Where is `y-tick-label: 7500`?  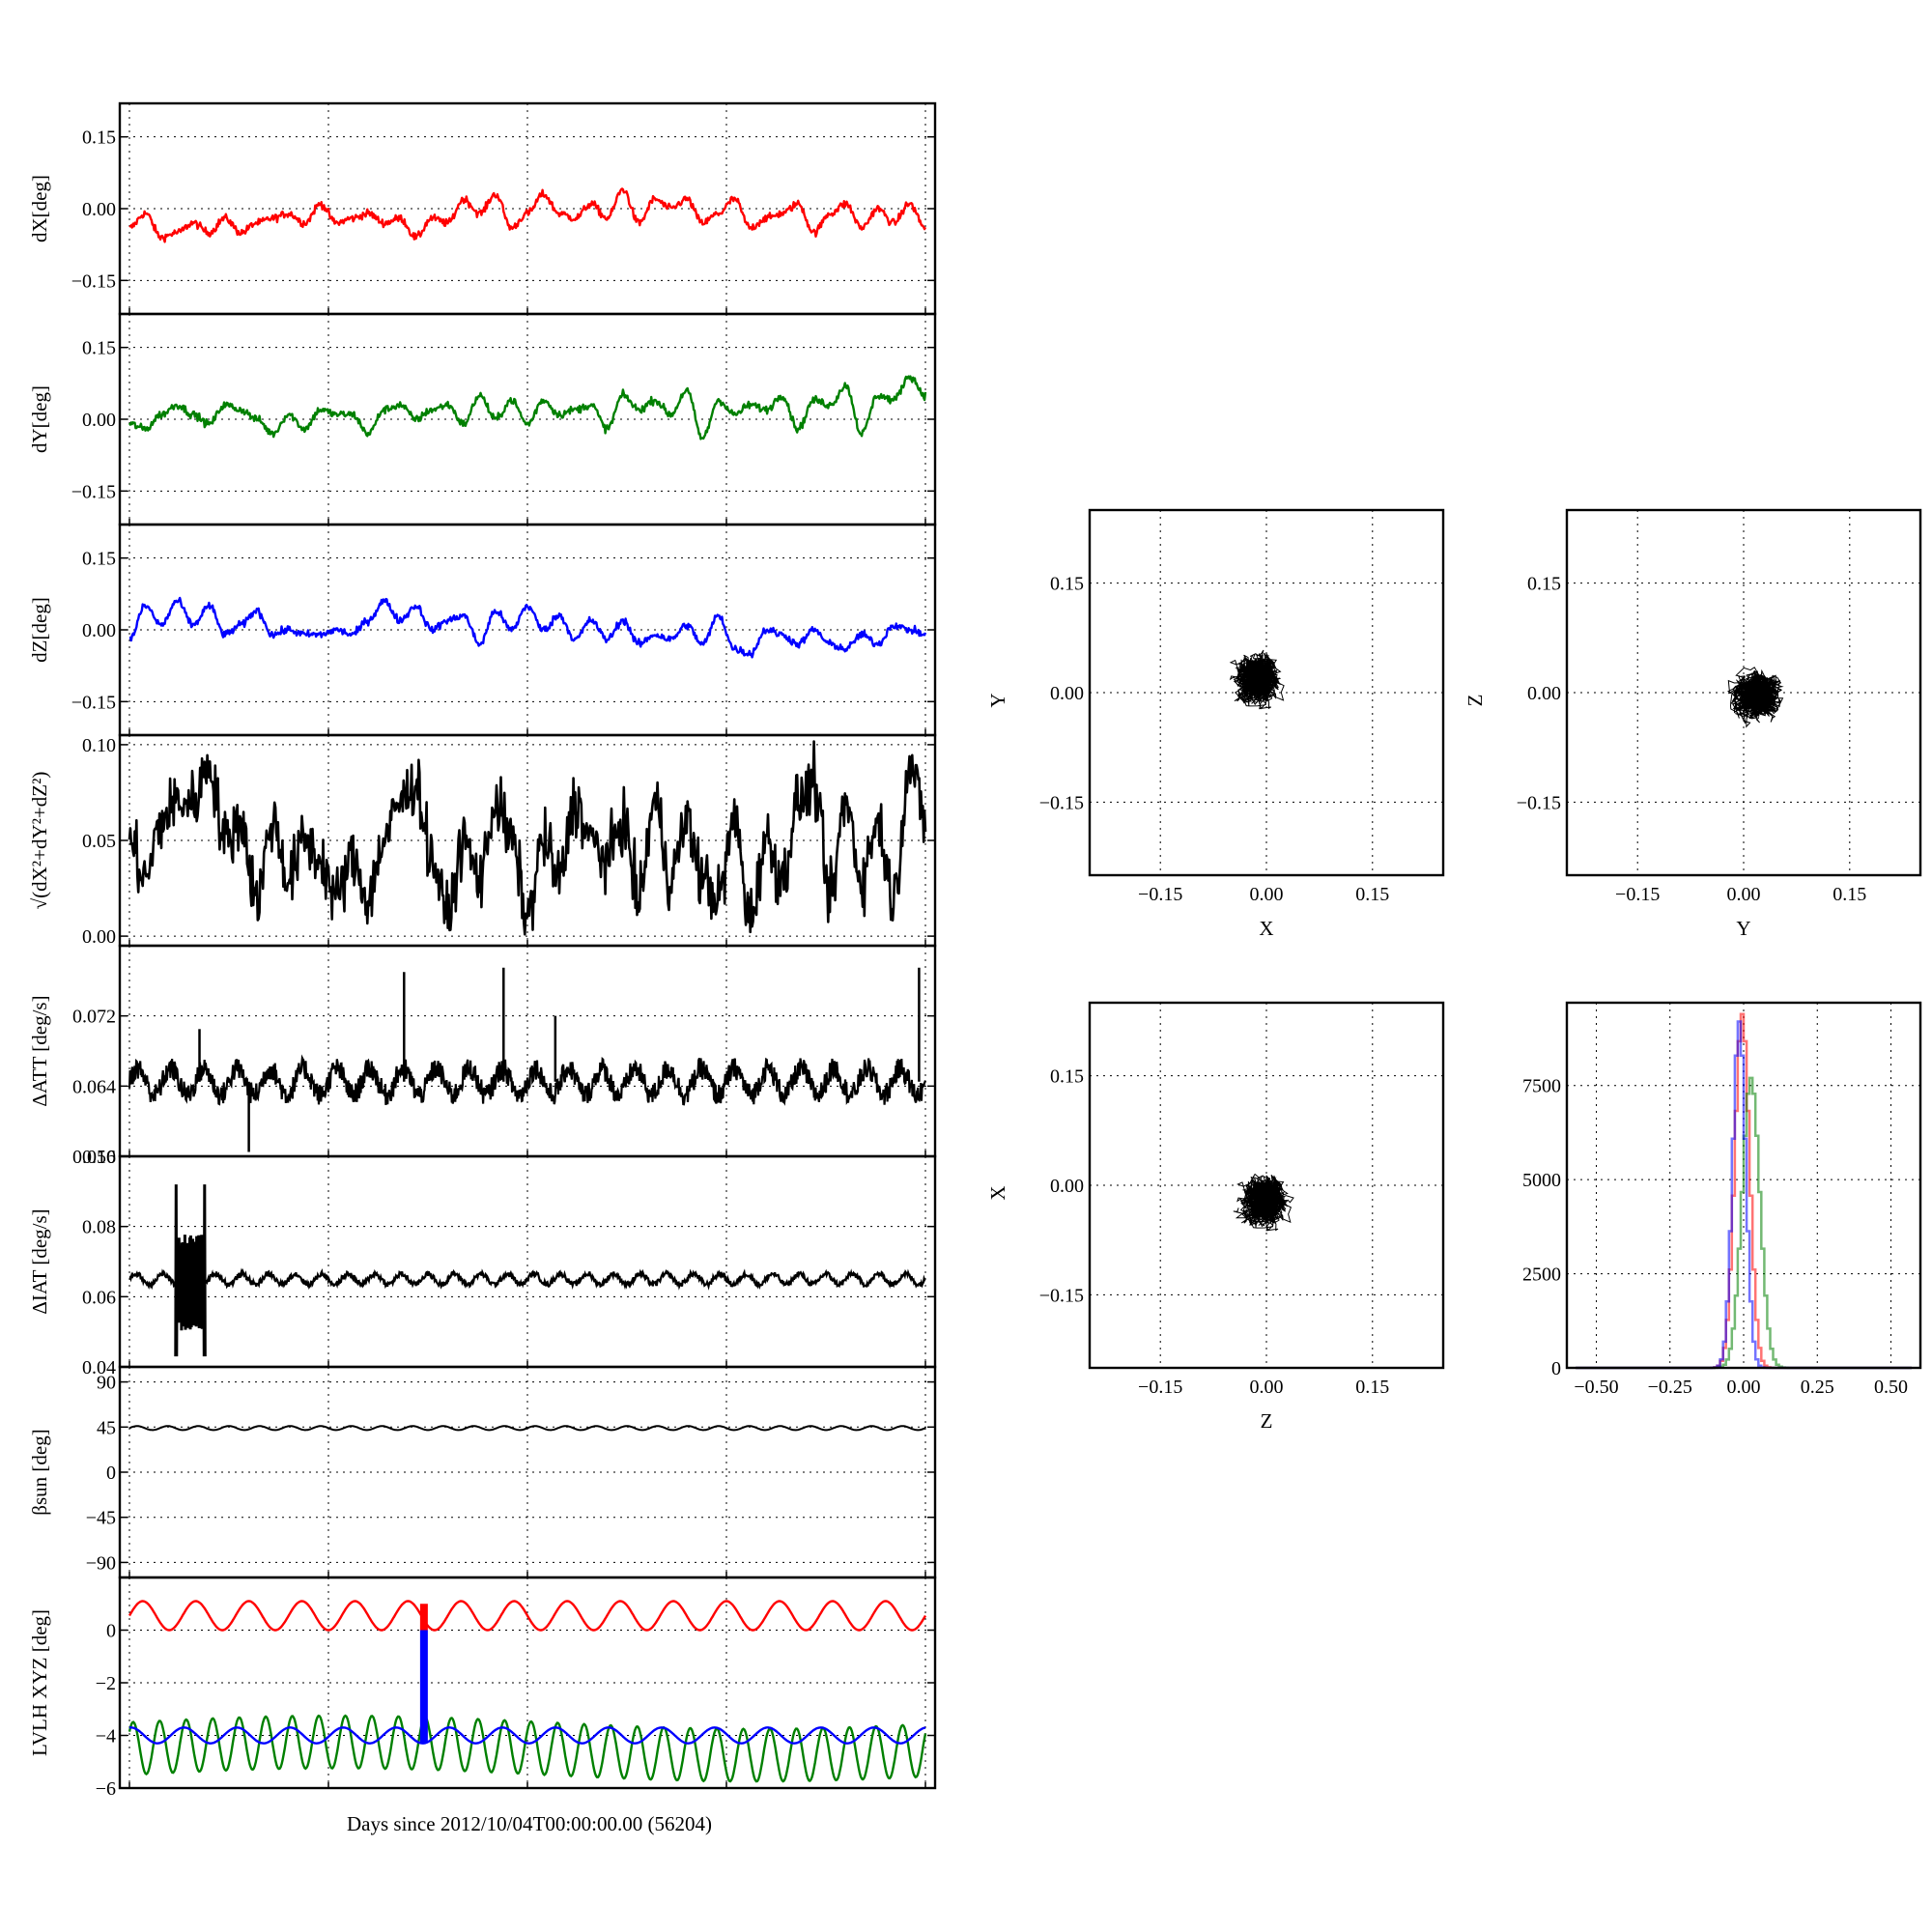
y-tick-label: 7500 is located at coordinates (1541, 1086).